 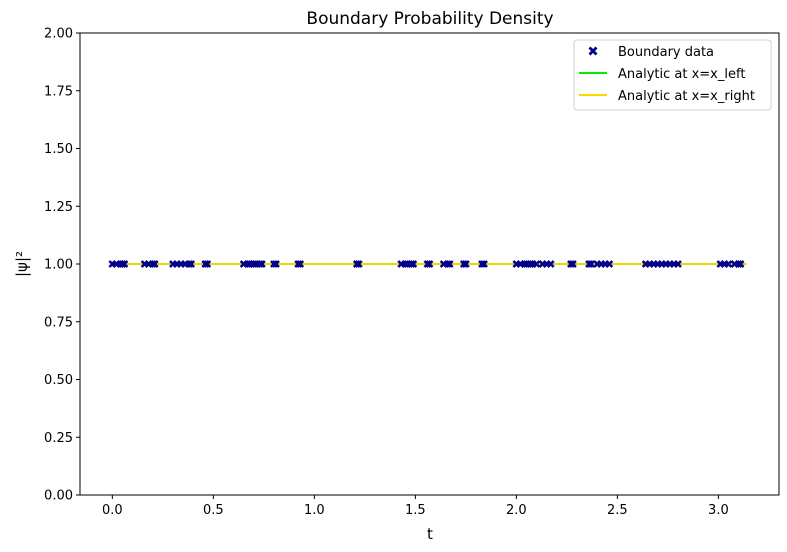 I want to click on y-tick-label: 0.00, so click(x=58, y=496).